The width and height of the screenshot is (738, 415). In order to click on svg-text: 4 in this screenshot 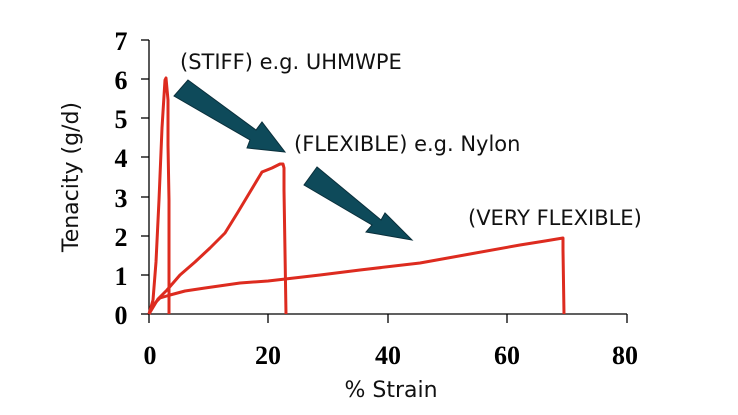, I will do `click(121, 158)`.